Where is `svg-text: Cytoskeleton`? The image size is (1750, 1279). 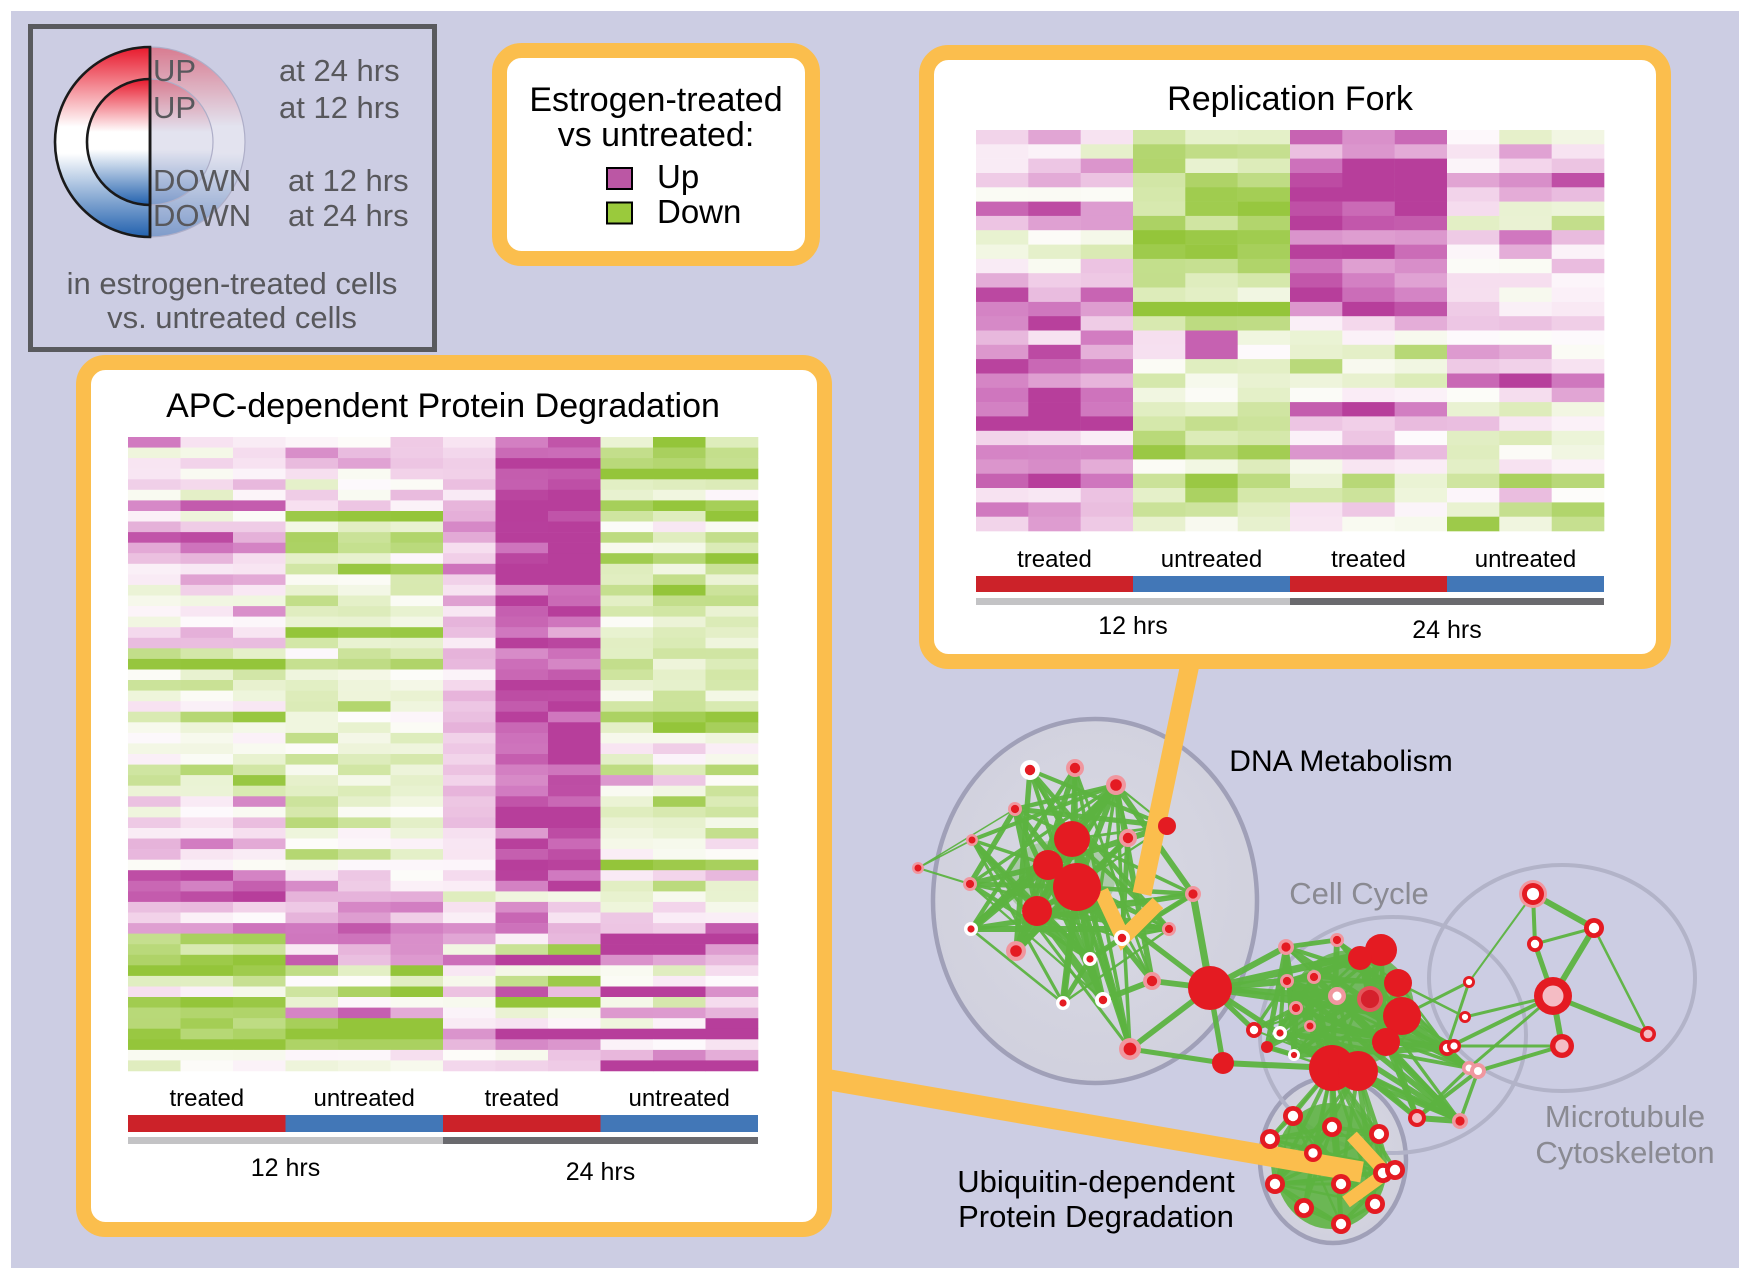 svg-text: Cytoskeleton is located at coordinates (1624, 1152).